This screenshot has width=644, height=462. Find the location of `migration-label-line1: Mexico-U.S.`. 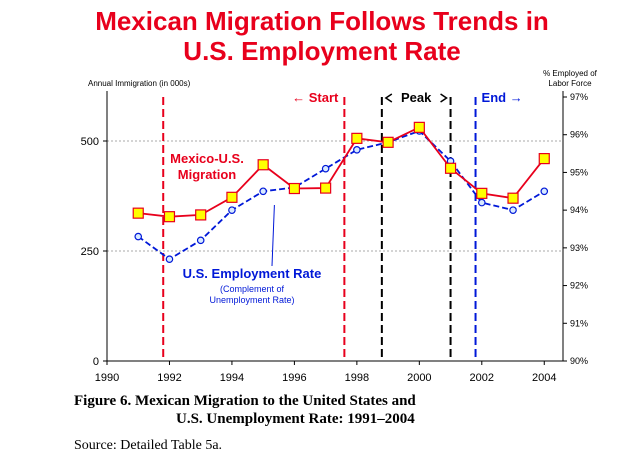

migration-label-line1: Mexico-U.S. is located at coordinates (207, 158).